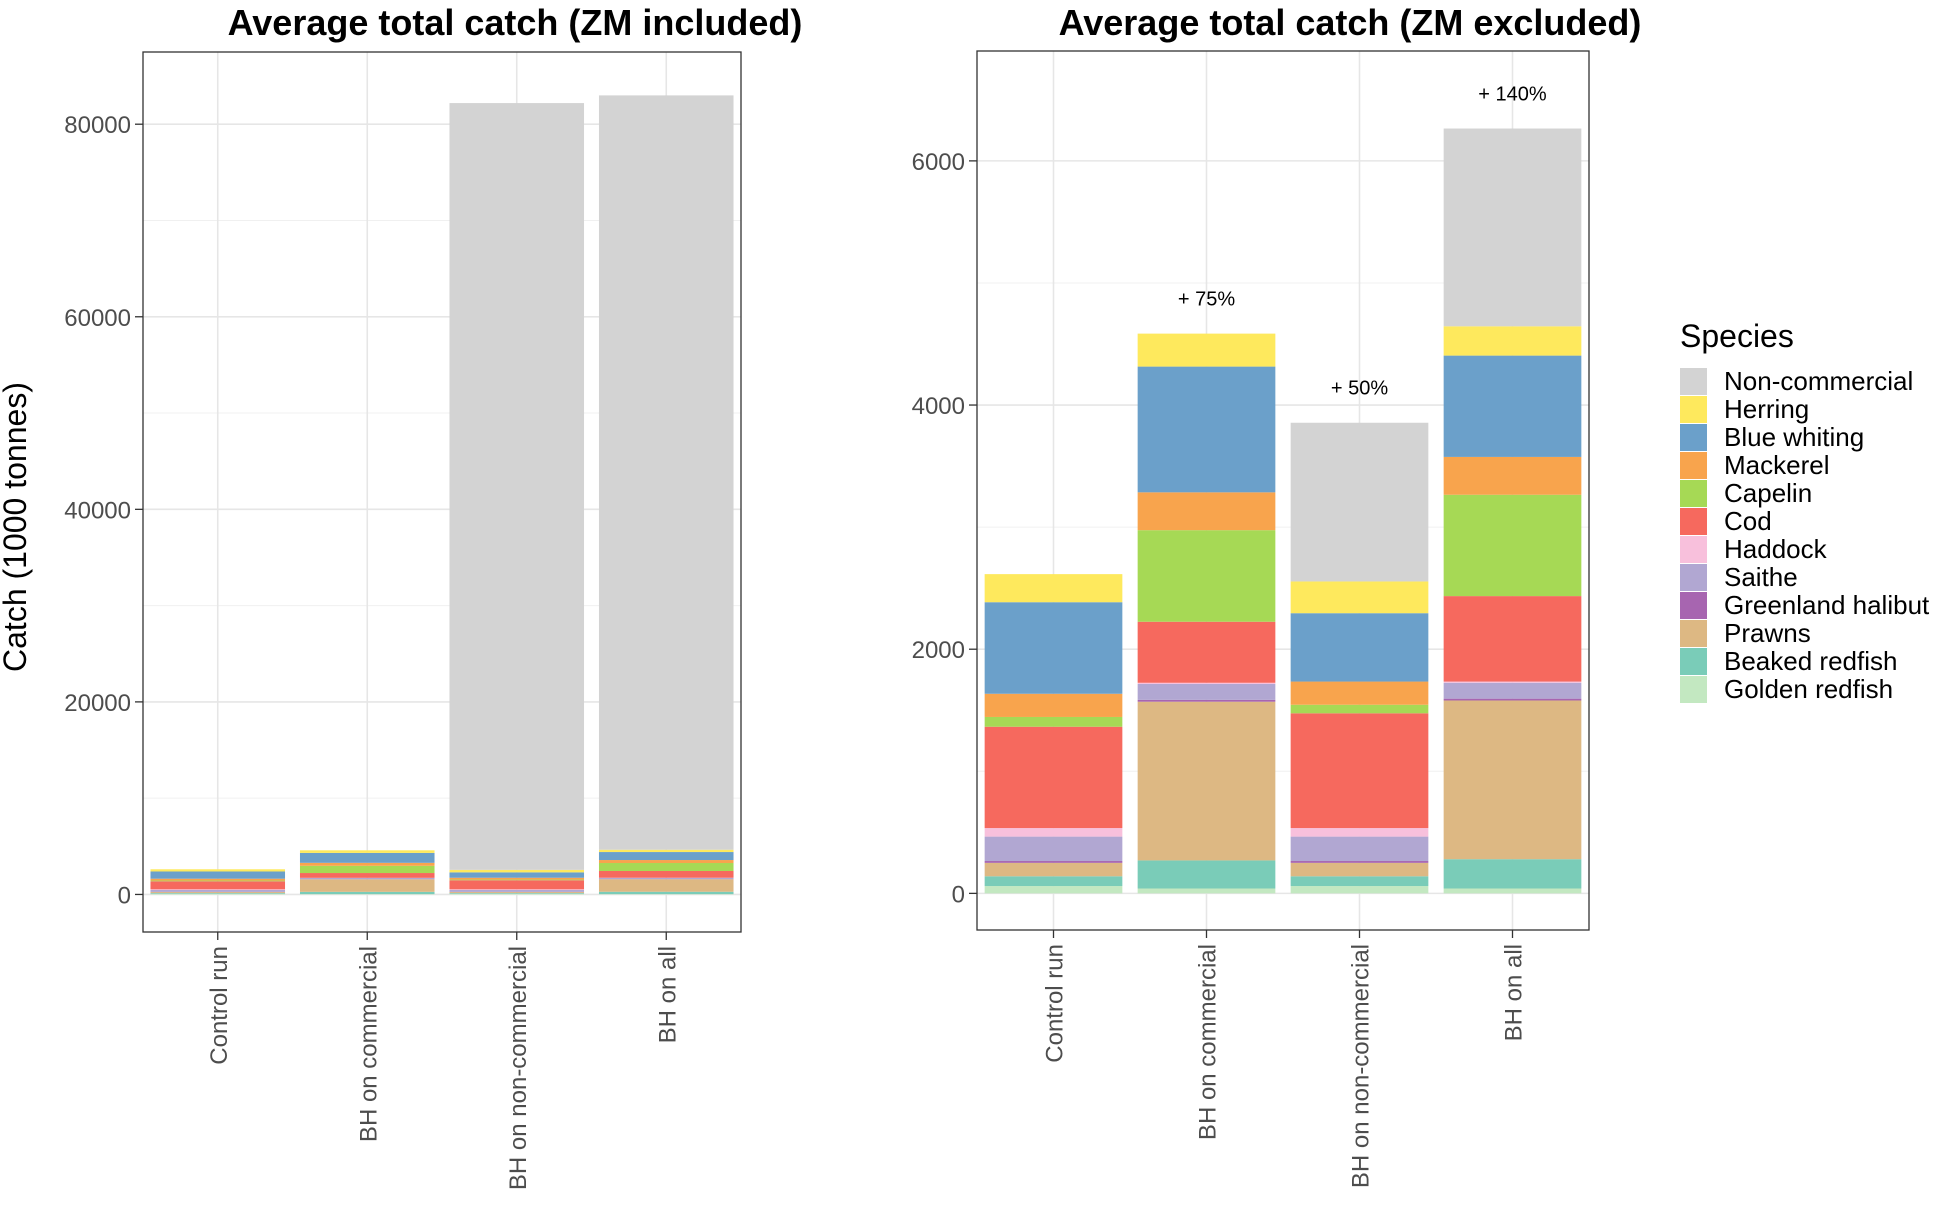 The image size is (1951, 1229). I want to click on bar-greenland-halibut-bh-on-all, so click(1512, 699).